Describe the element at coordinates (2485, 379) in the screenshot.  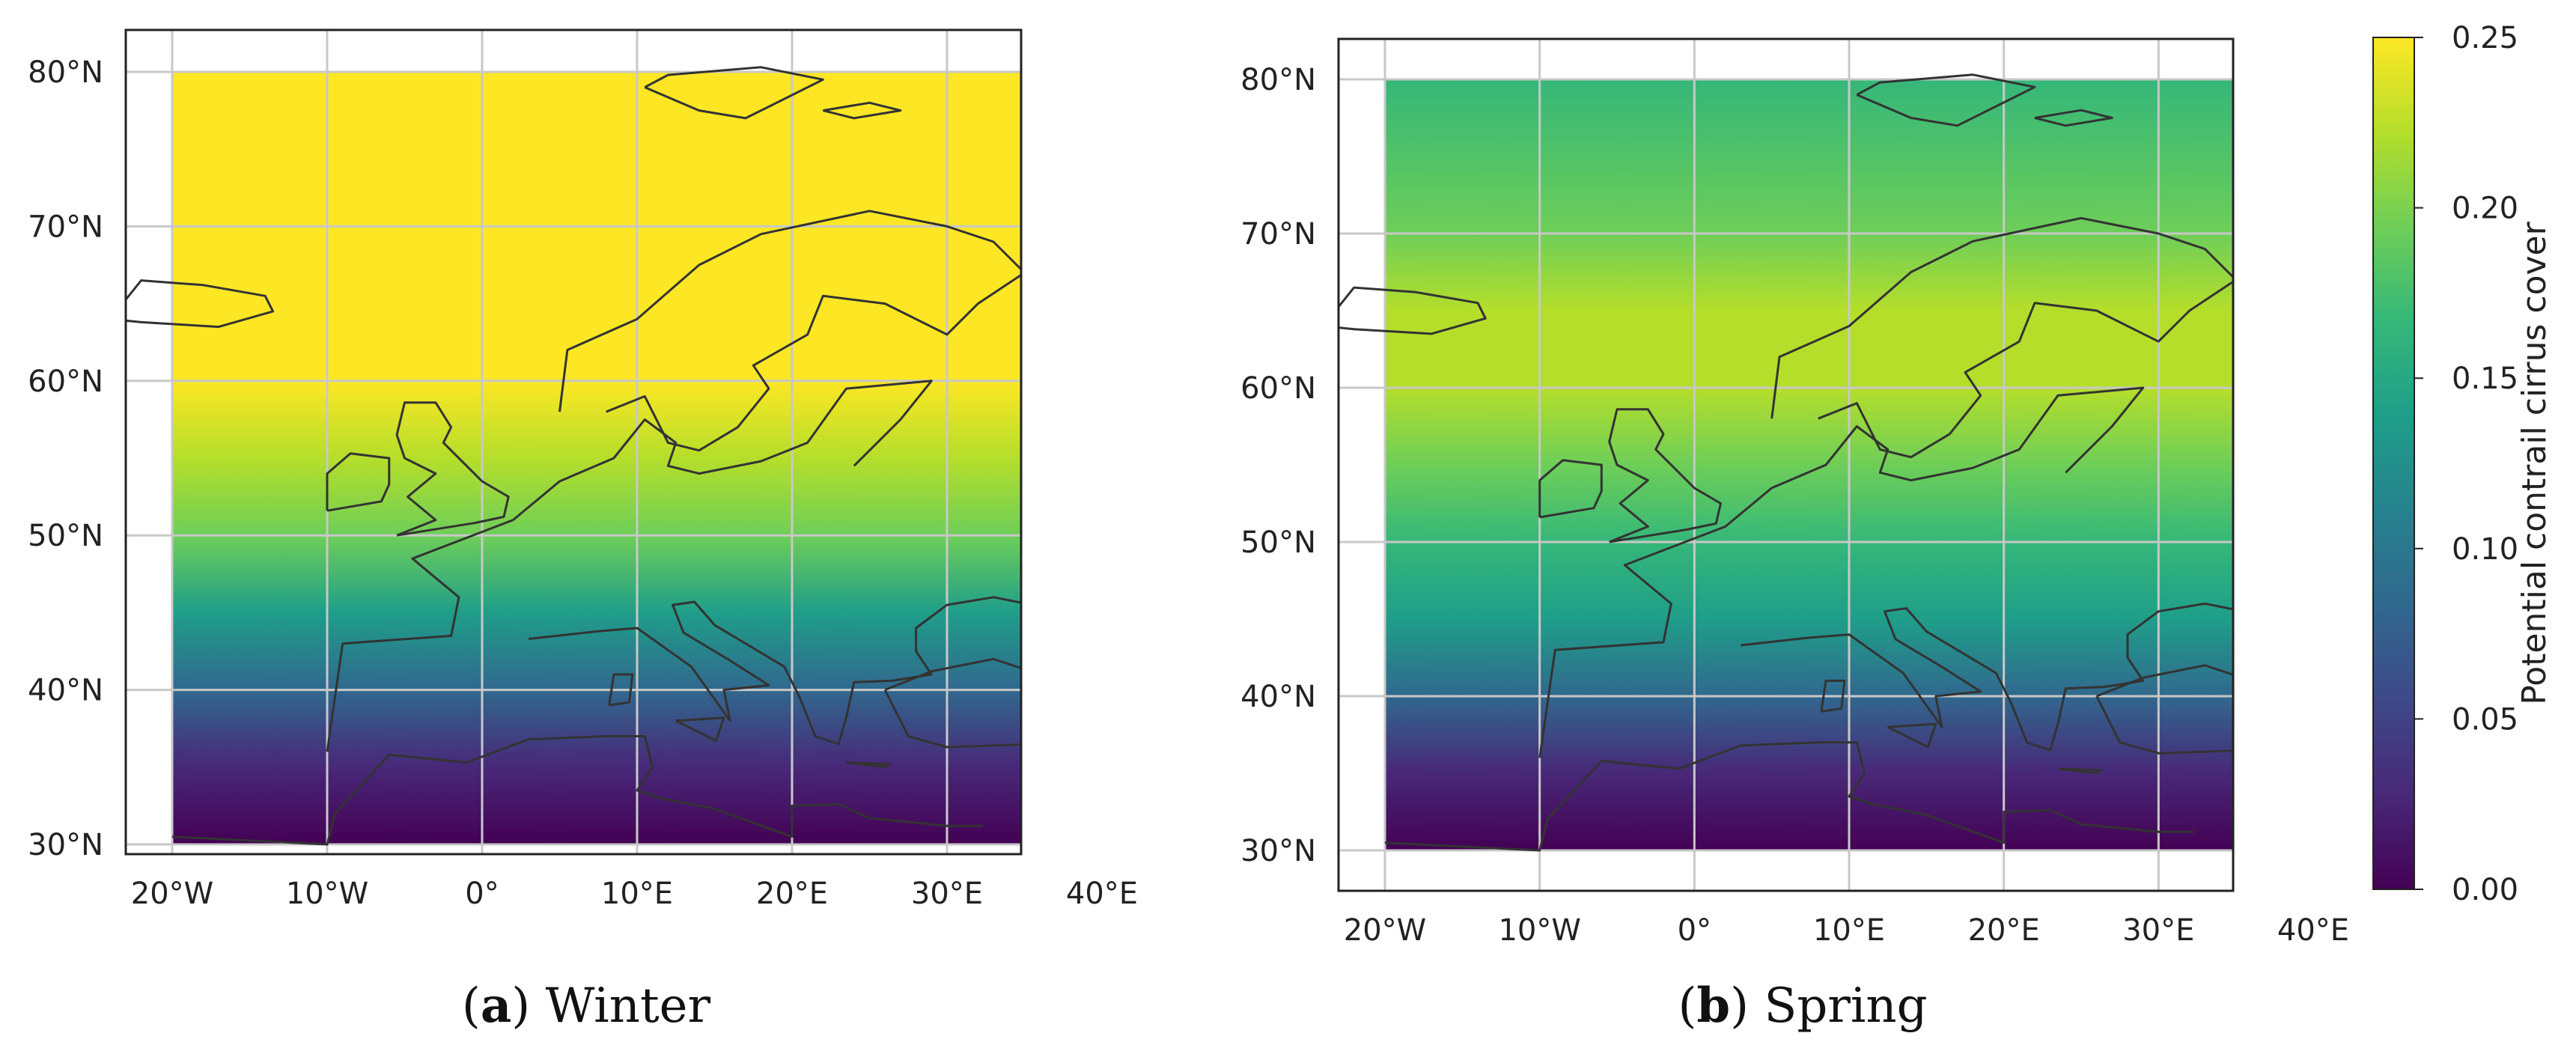
I see `colorbar-tick-label: 0.15` at that location.